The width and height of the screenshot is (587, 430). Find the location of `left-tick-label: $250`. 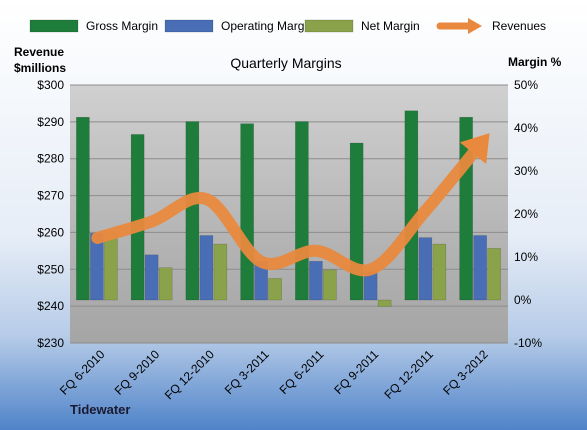

left-tick-label: $250 is located at coordinates (50, 269).